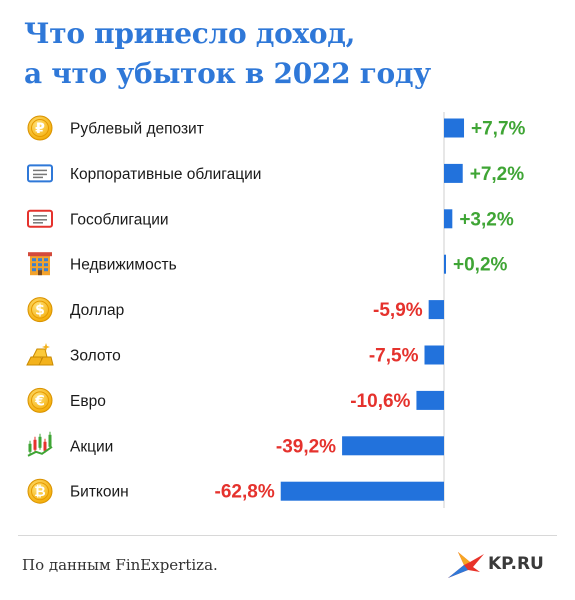 Image resolution: width=575 pixels, height=600 pixels. What do you see at coordinates (97, 310) in the screenshot?
I see `category-label: Доллар` at bounding box center [97, 310].